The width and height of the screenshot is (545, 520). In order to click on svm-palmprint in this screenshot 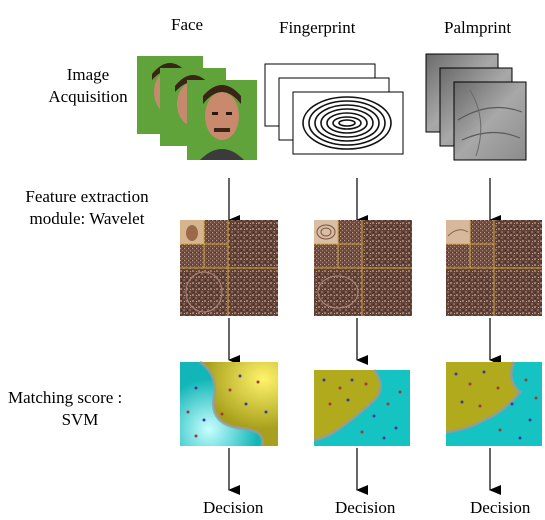, I will do `click(493, 403)`.